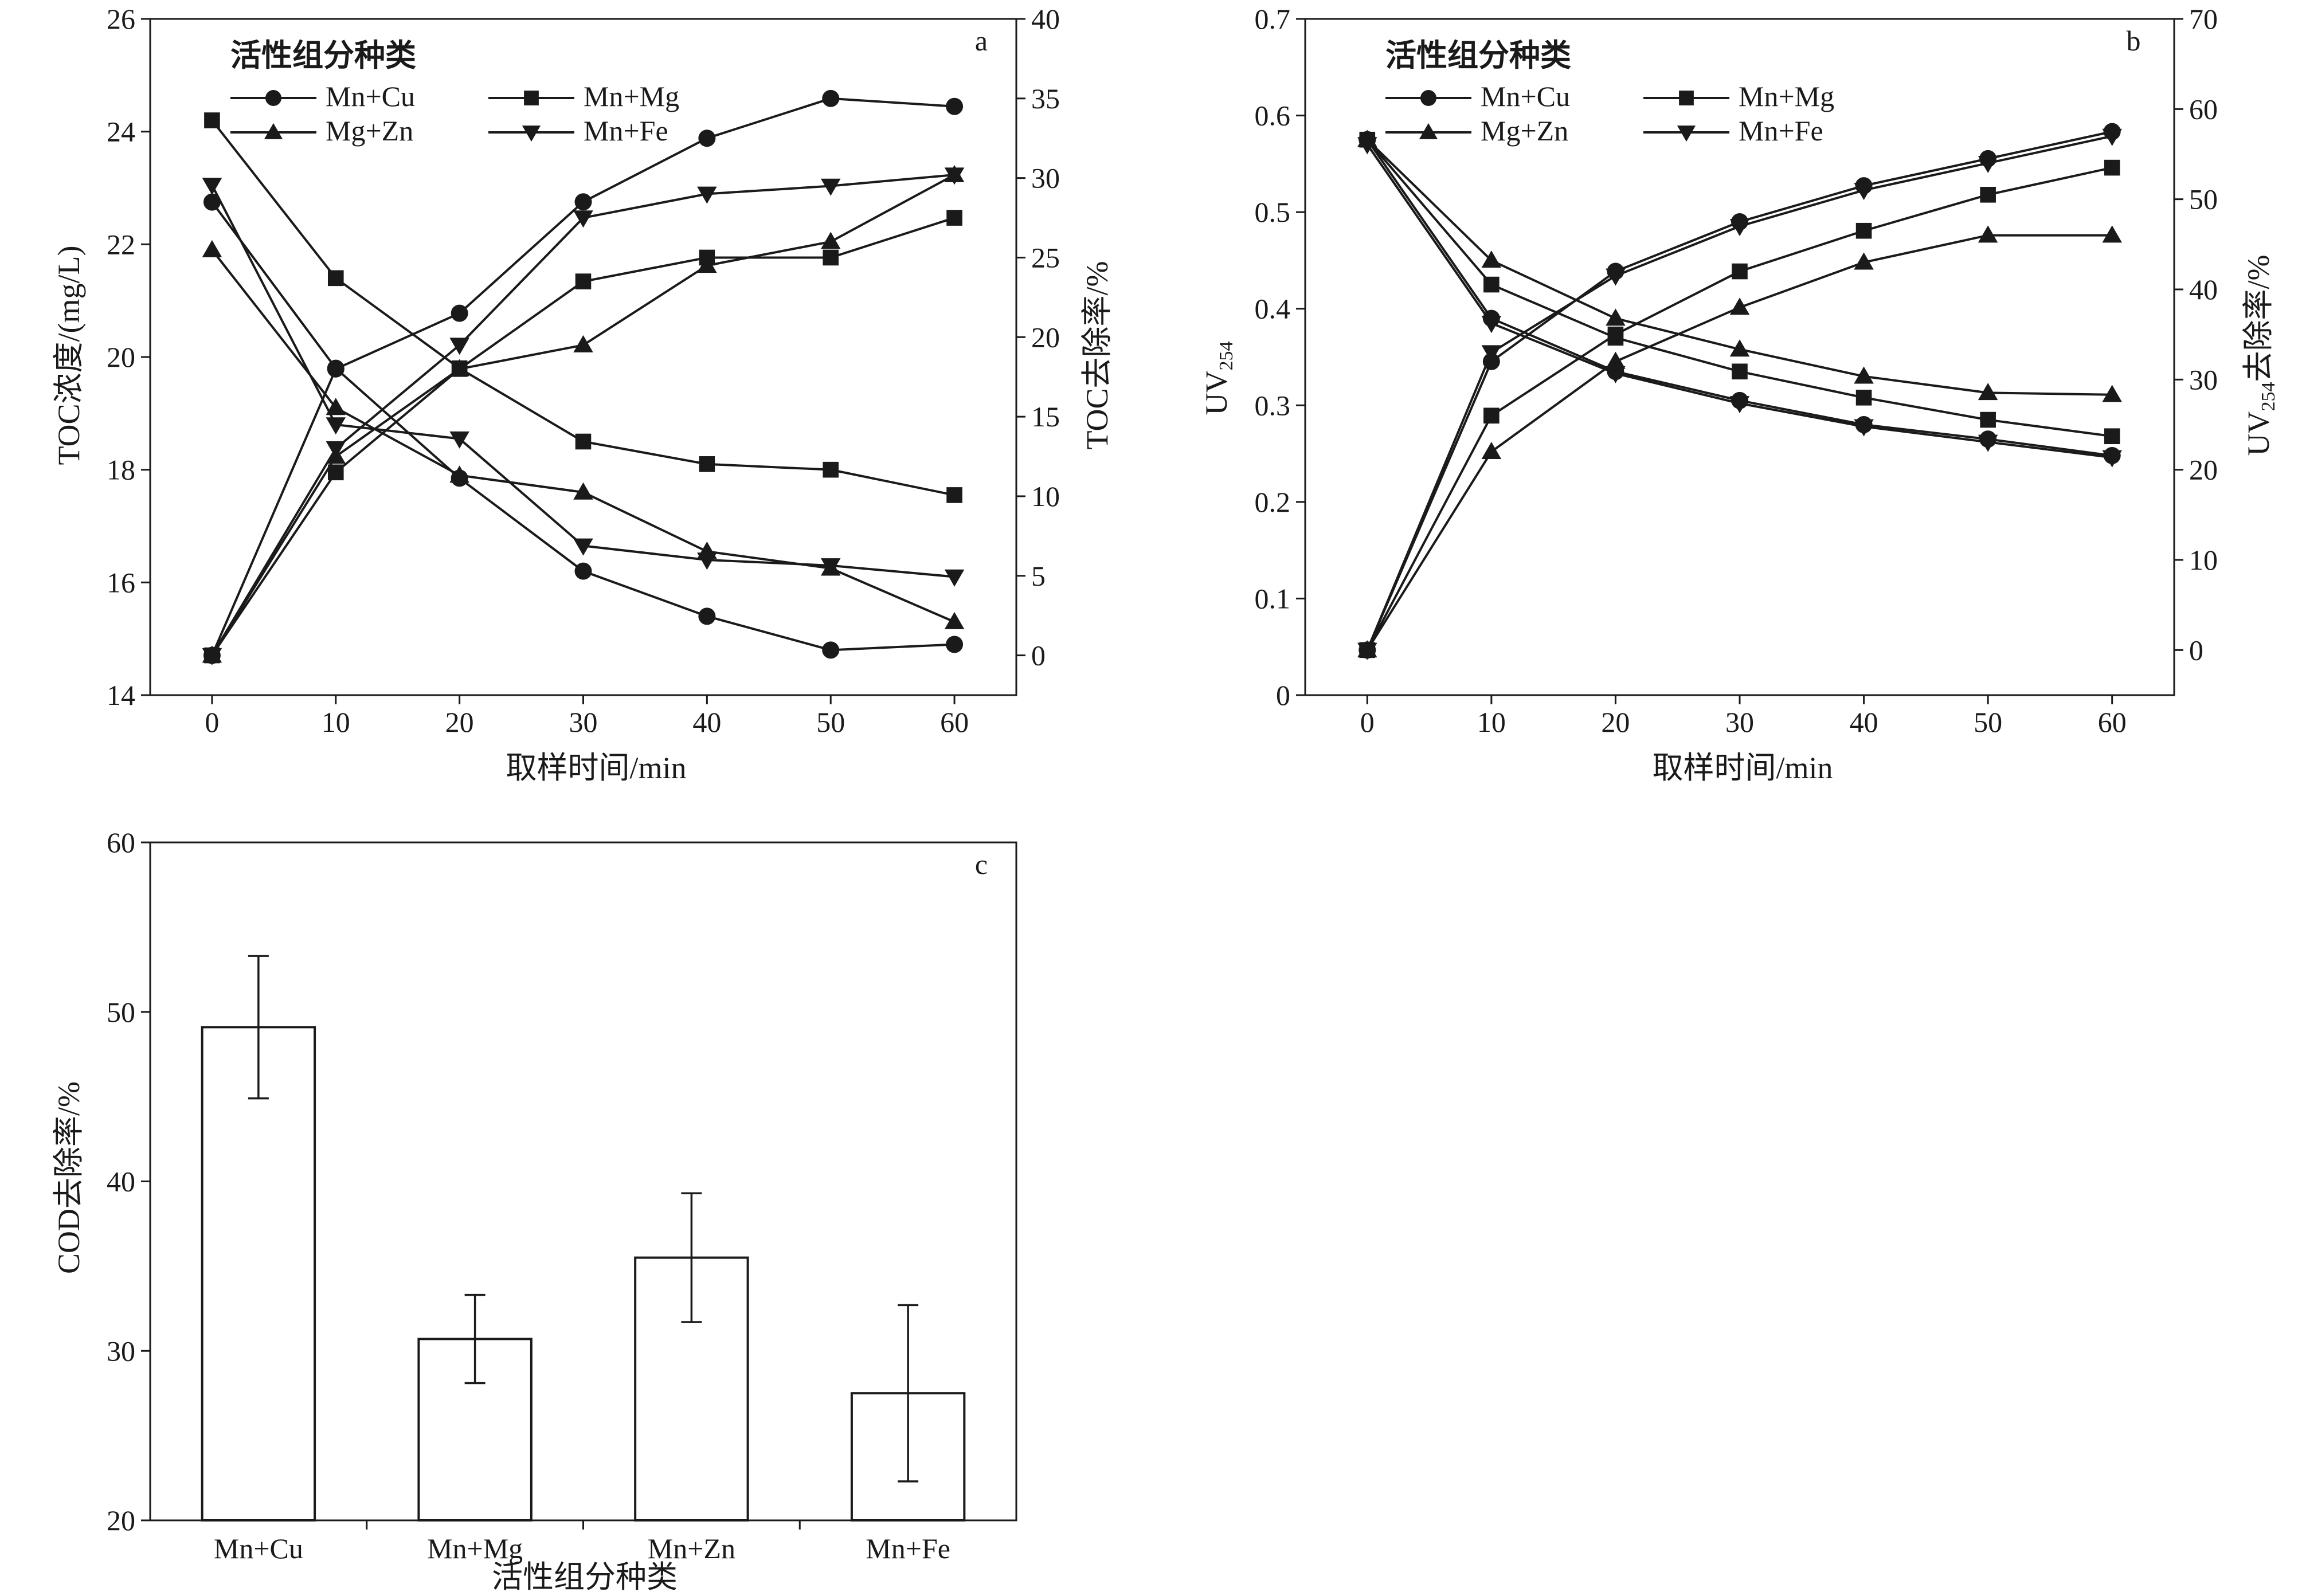  Describe the element at coordinates (475, 1548) in the screenshot. I see `panel-c-x-tick-label-mn-mg: Mn+Mg` at that location.